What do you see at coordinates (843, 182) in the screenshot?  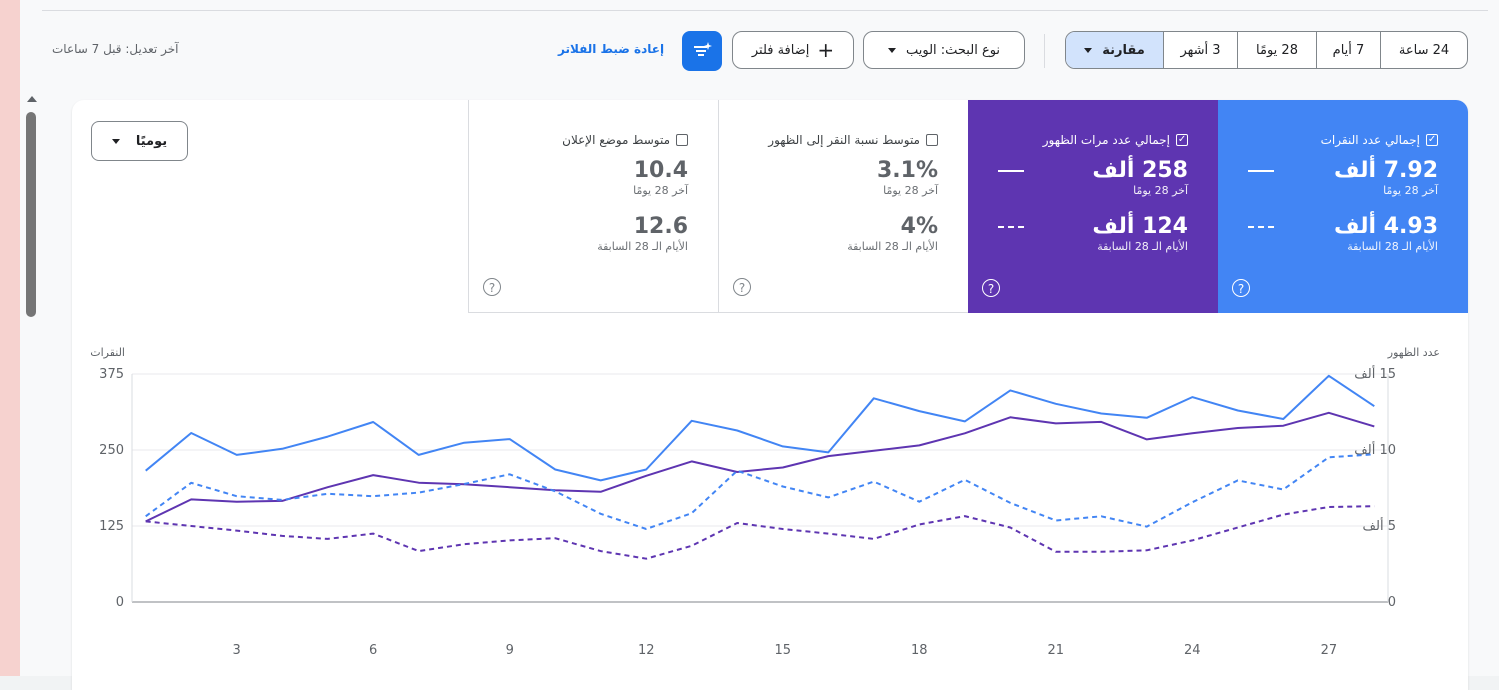 I see `metric-current: 3.1% آخر 28 يومًا` at bounding box center [843, 182].